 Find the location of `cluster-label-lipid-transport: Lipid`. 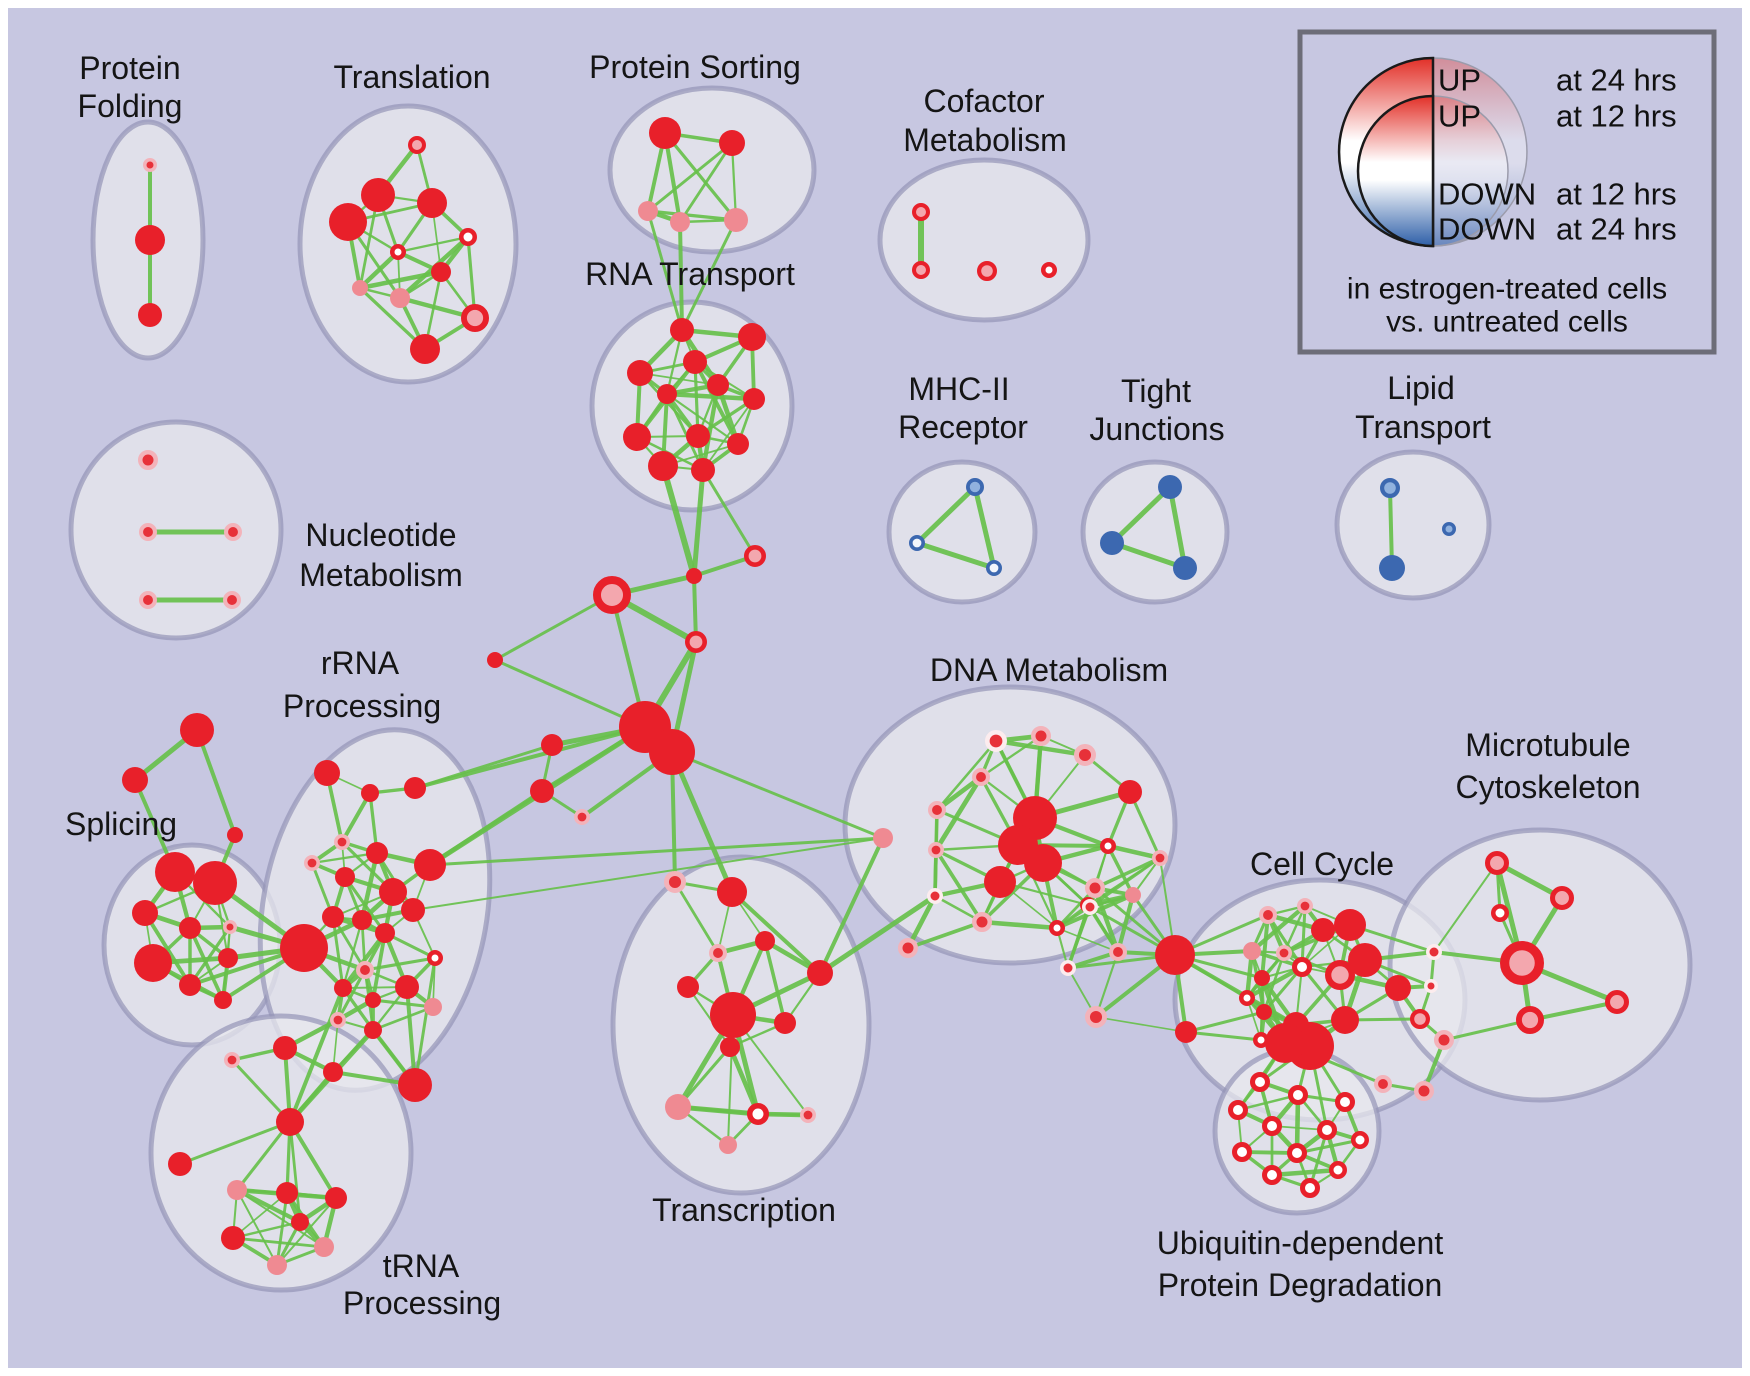

cluster-label-lipid-transport: Lipid is located at coordinates (1421, 388).